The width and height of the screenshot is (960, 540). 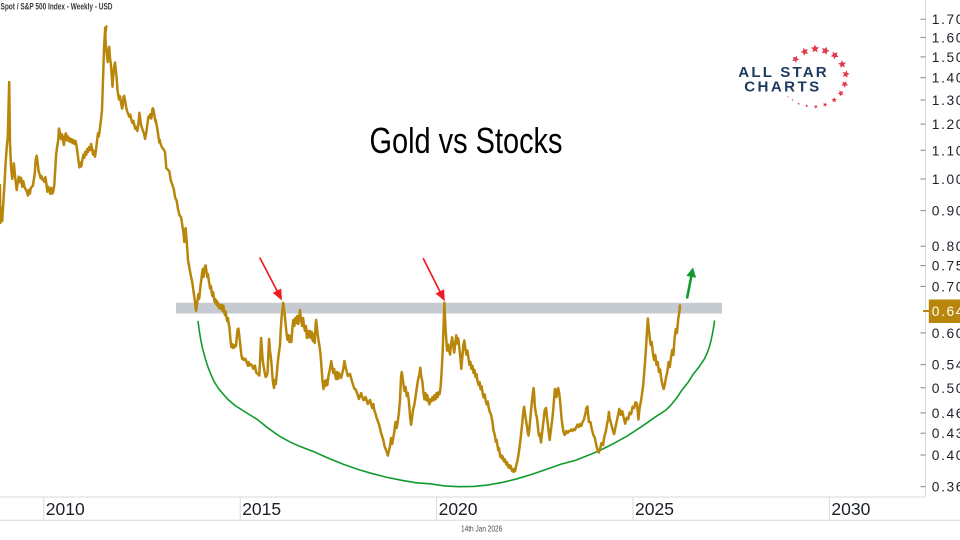 I want to click on svg-text: 14th Jan 2026, so click(x=482, y=529).